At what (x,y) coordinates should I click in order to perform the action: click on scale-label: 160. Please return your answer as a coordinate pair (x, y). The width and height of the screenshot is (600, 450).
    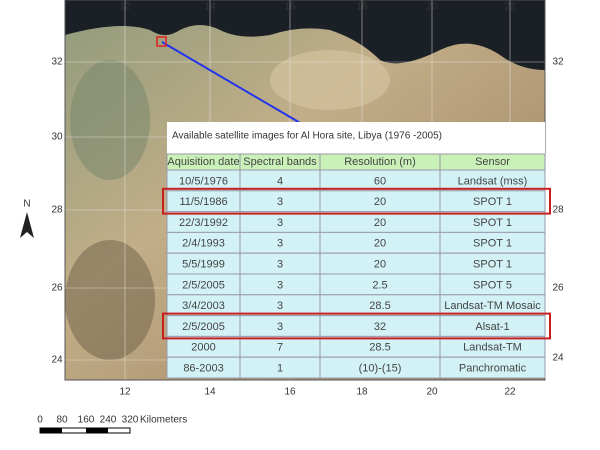
    Looking at the image, I should click on (86, 420).